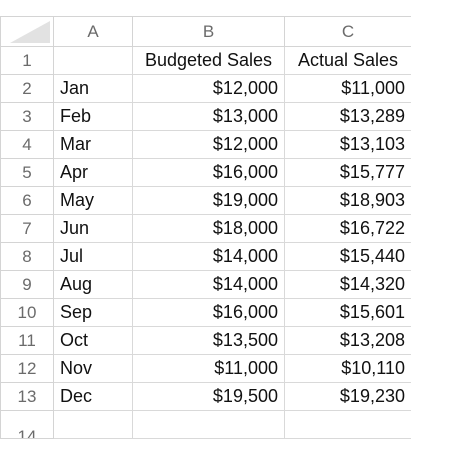  Describe the element at coordinates (27, 432) in the screenshot. I see `row-header-label: 14` at that location.